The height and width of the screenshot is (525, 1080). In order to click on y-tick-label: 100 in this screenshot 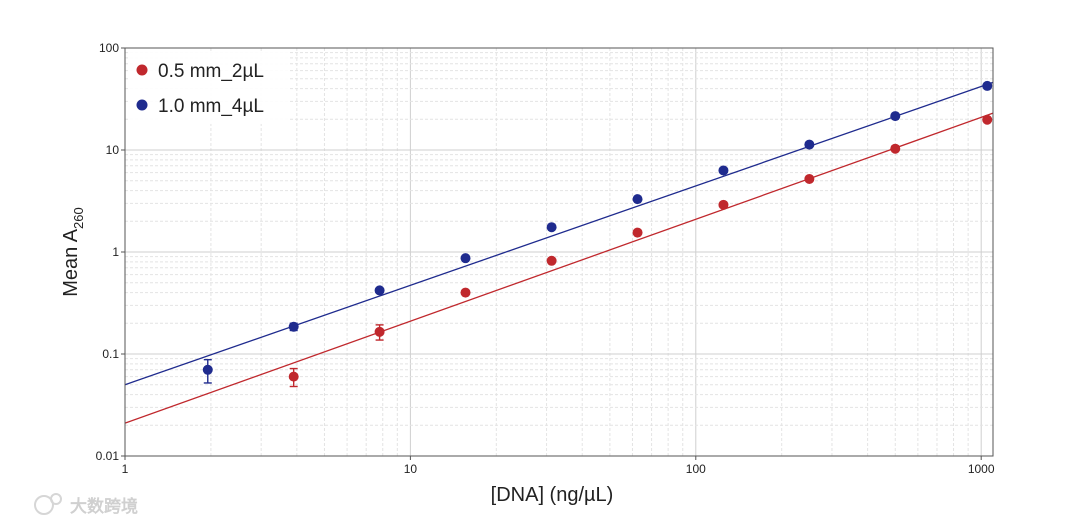, I will do `click(109, 48)`.